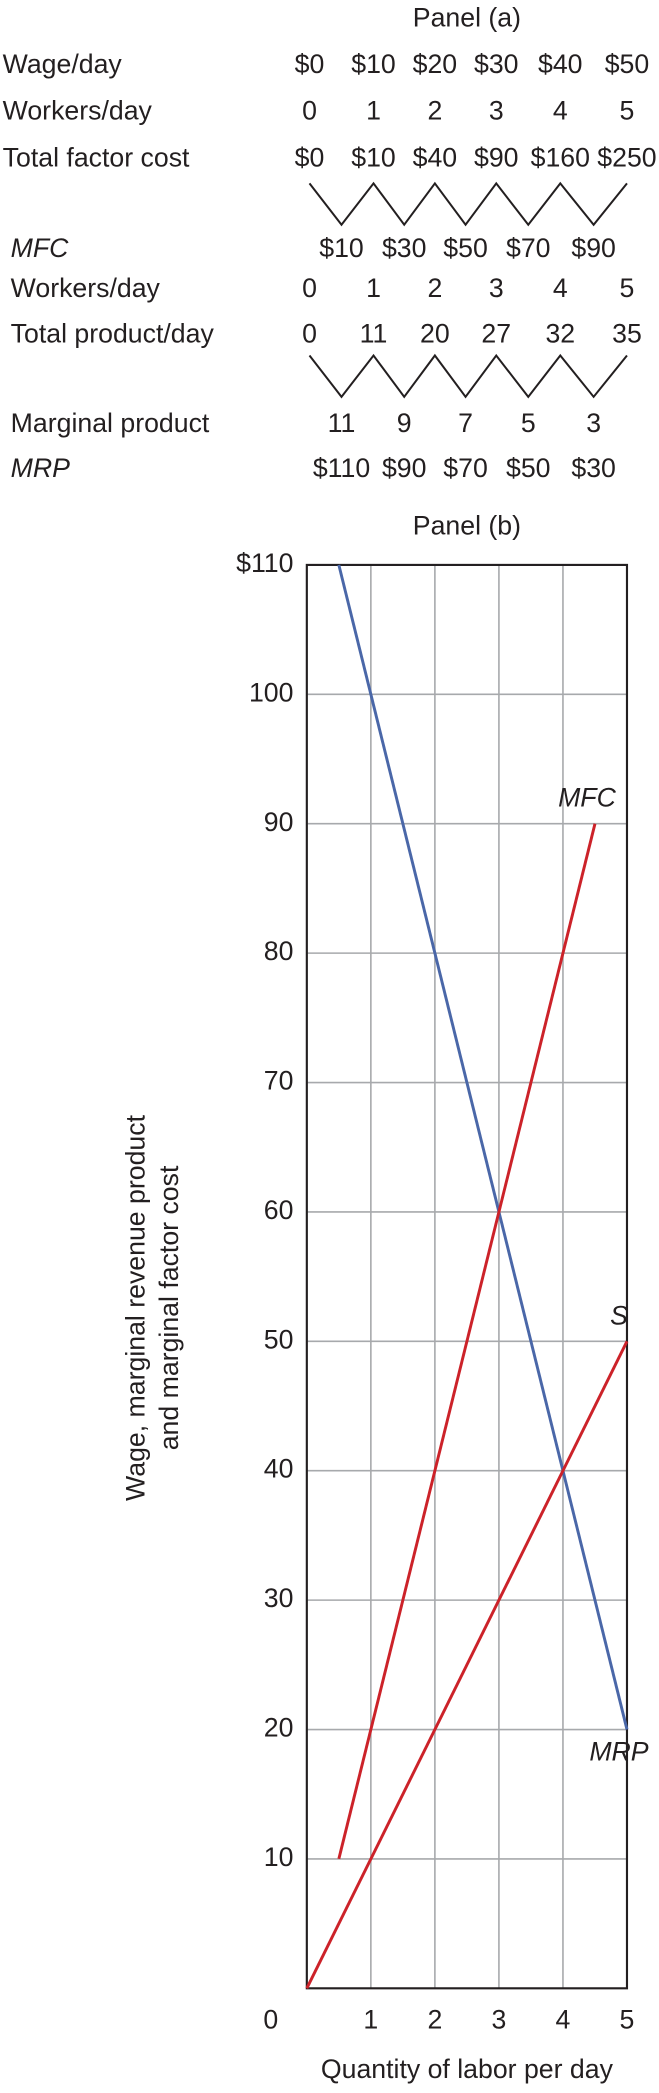 The image size is (659, 2093). I want to click on x-axis-label: Quantity of labor per day, so click(467, 2069).